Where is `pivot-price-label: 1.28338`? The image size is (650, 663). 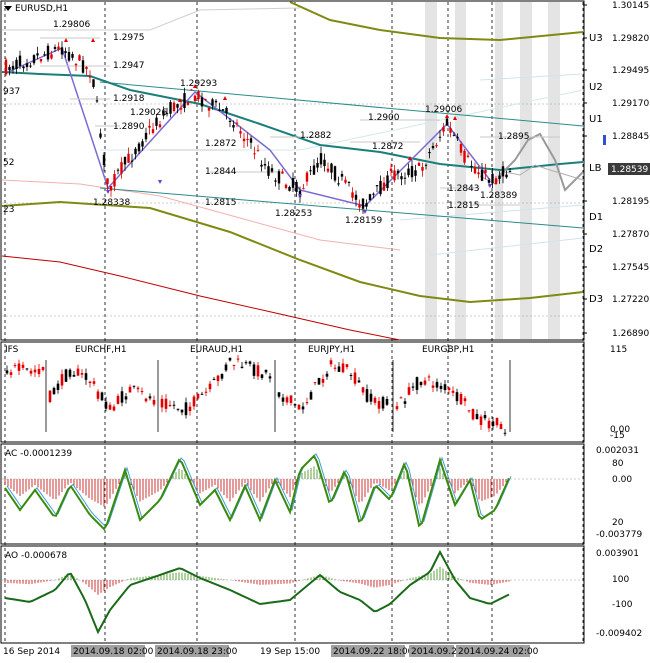
pivot-price-label: 1.28338 is located at coordinates (111, 203).